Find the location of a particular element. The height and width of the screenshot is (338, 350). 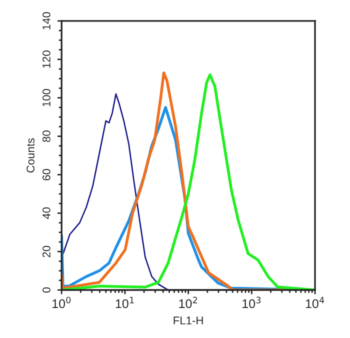

y-tick-label: 40 is located at coordinates (46, 213).